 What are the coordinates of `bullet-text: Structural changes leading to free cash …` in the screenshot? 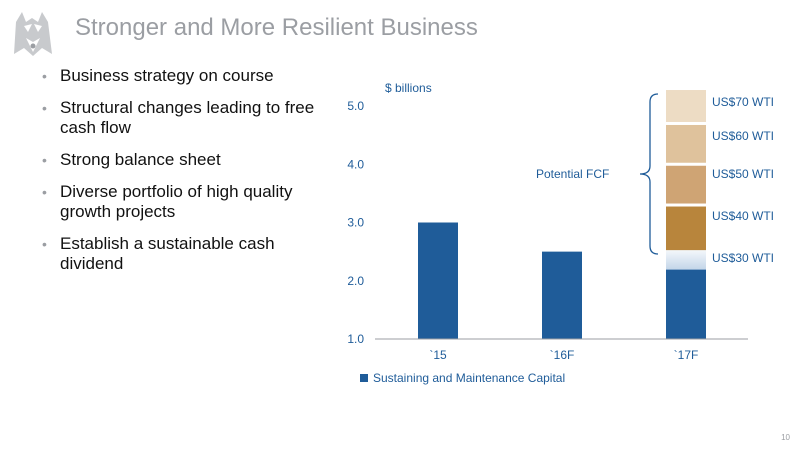 It's located at (187, 117).